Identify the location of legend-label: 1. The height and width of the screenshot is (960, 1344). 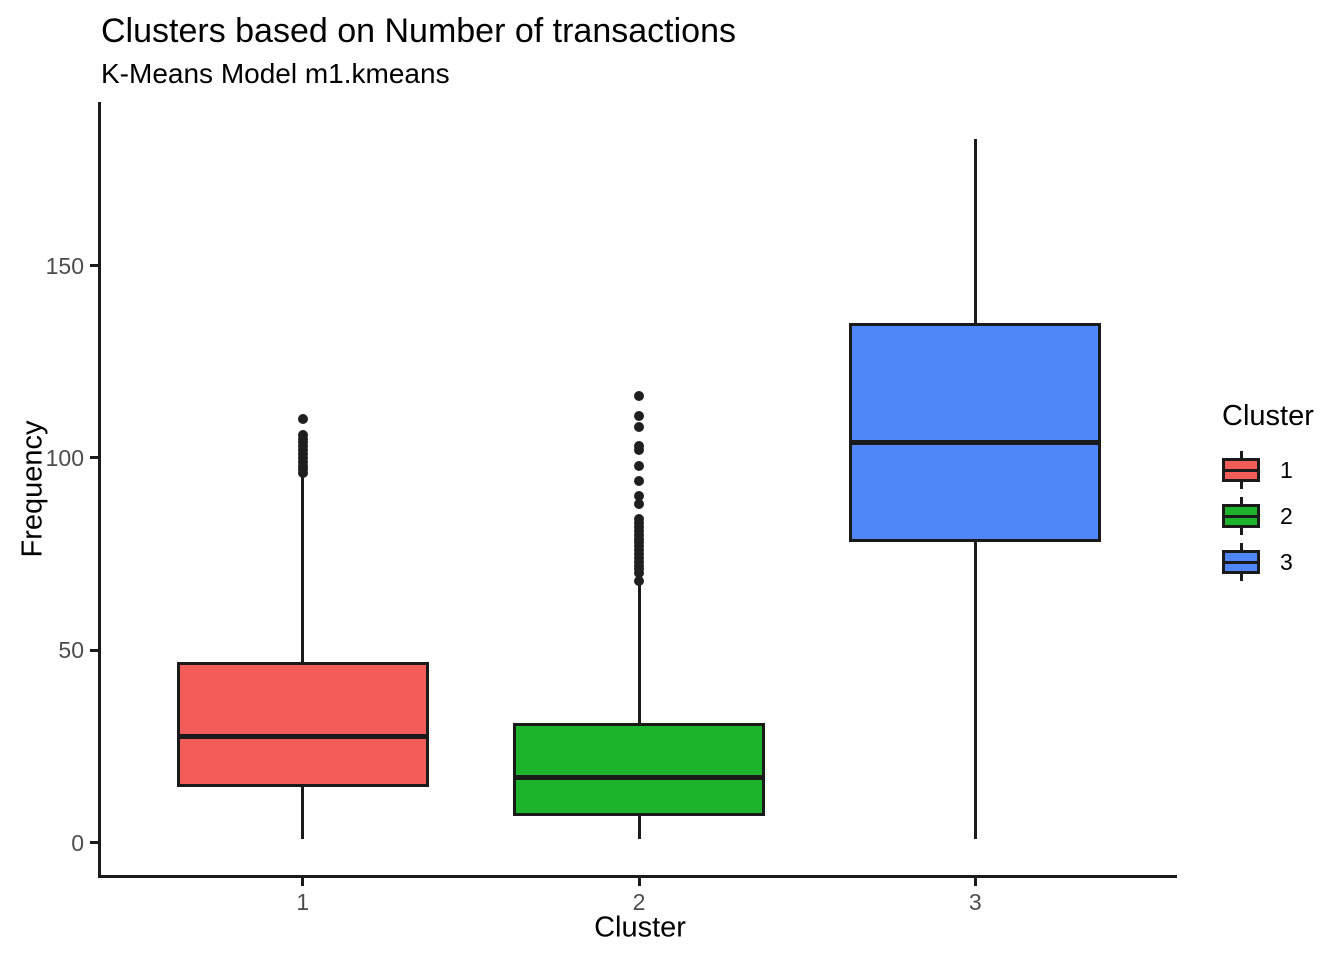
(1286, 469).